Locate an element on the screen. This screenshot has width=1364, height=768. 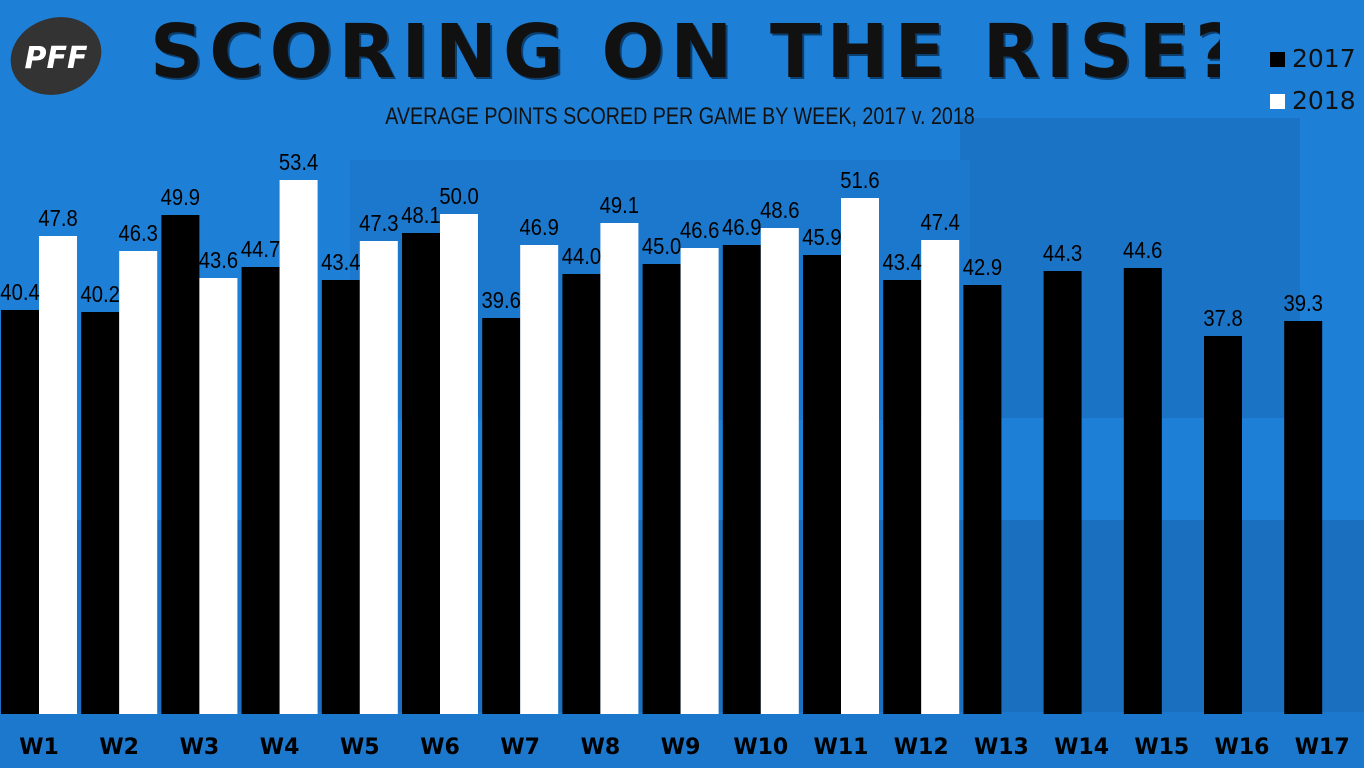
bar-2017-w15 is located at coordinates (1142, 491).